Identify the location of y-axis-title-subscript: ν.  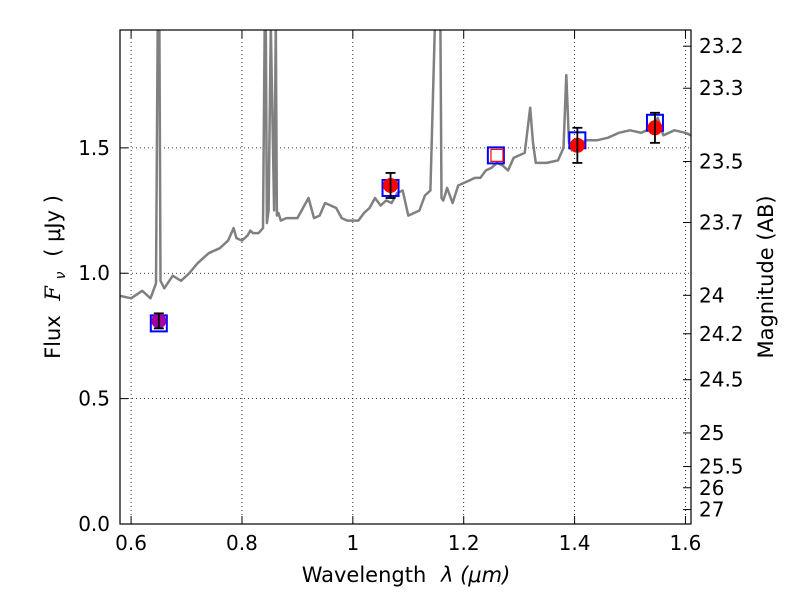
(61, 275).